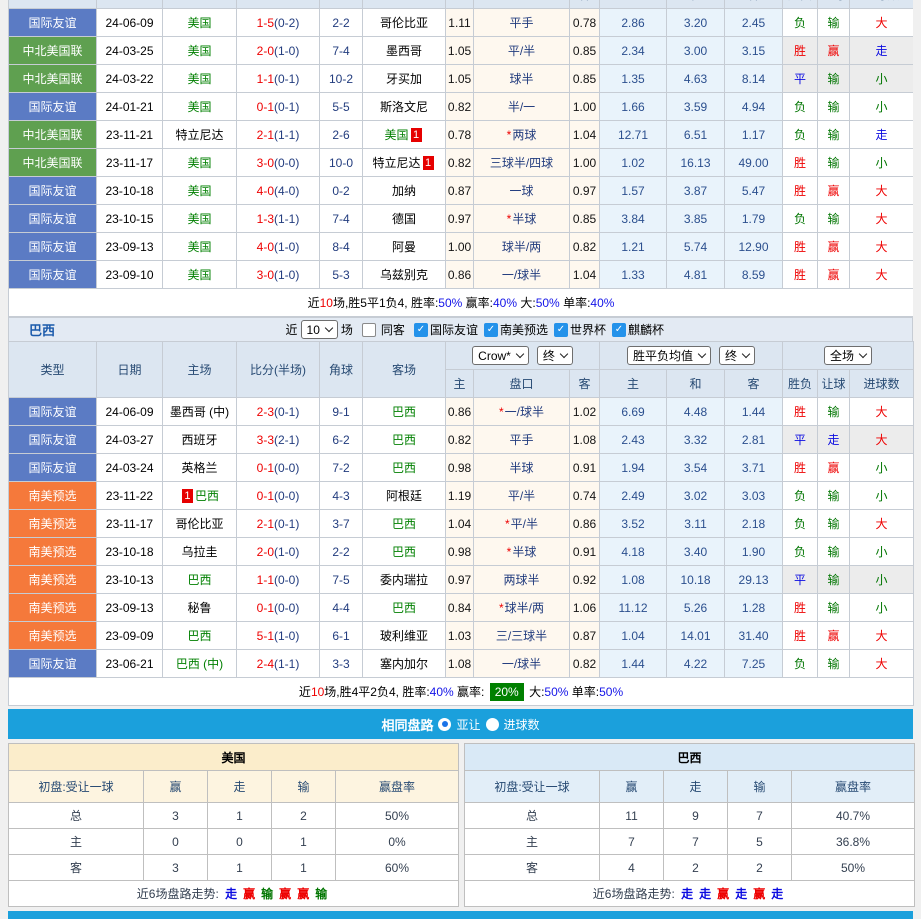 The height and width of the screenshot is (919, 921). I want to click on result-cell: 平, so click(800, 579).